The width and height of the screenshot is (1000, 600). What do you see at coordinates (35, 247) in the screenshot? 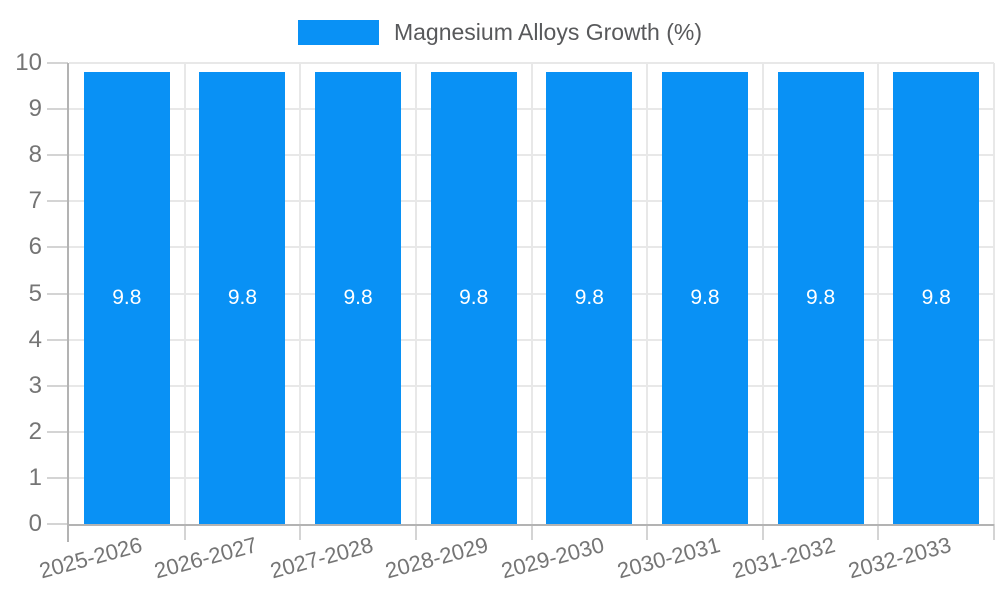
I see `y-tick-label: 6` at bounding box center [35, 247].